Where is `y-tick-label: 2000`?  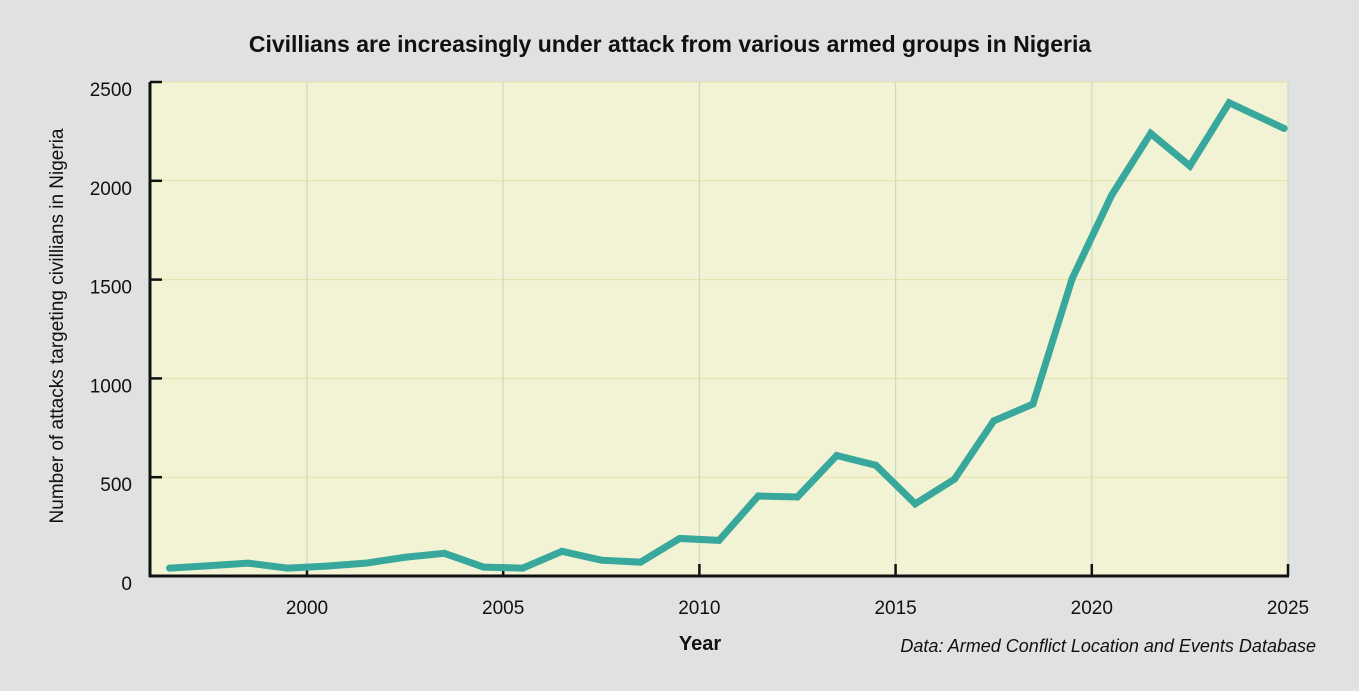 y-tick-label: 2000 is located at coordinates (111, 189).